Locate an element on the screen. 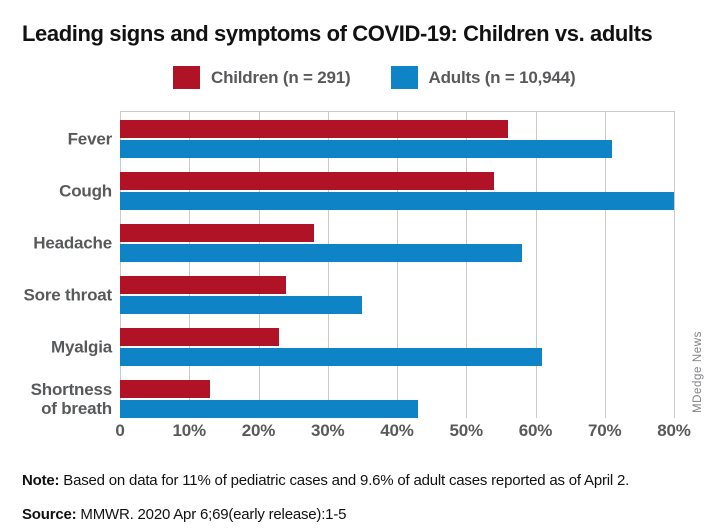 The image size is (720, 528). bar-adults-fever is located at coordinates (366, 149).